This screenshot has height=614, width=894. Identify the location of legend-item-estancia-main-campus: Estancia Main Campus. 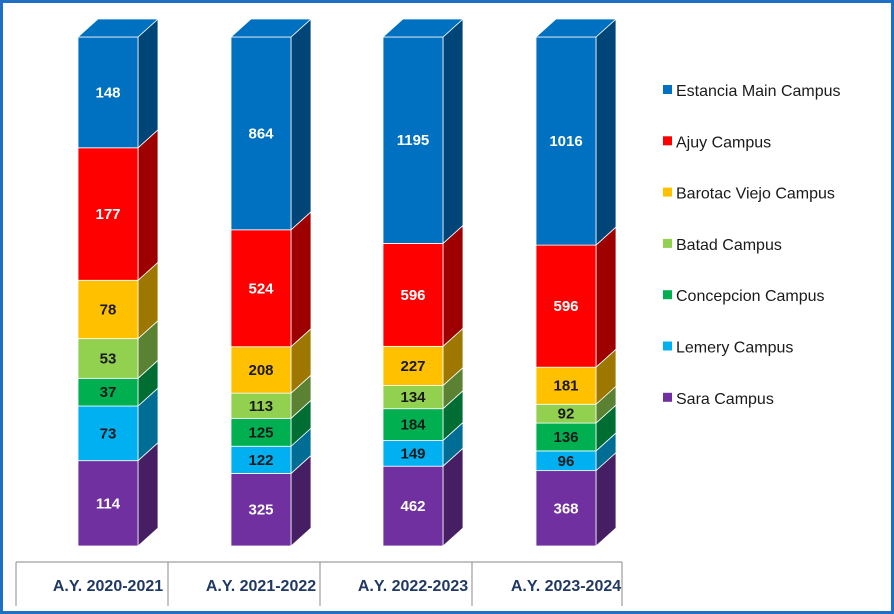
(752, 91).